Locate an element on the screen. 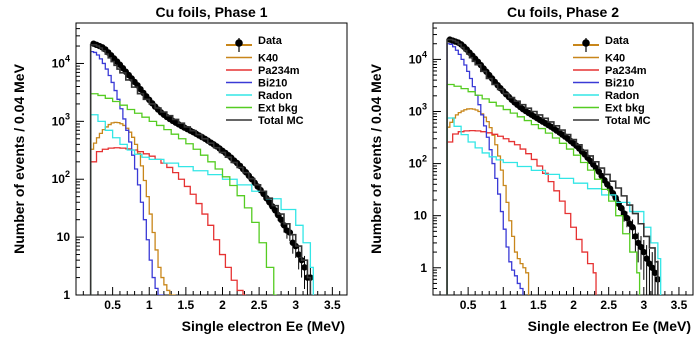 This screenshot has height=341, width=699. chart-title: Cu foils, Phase 2 is located at coordinates (563, 12).